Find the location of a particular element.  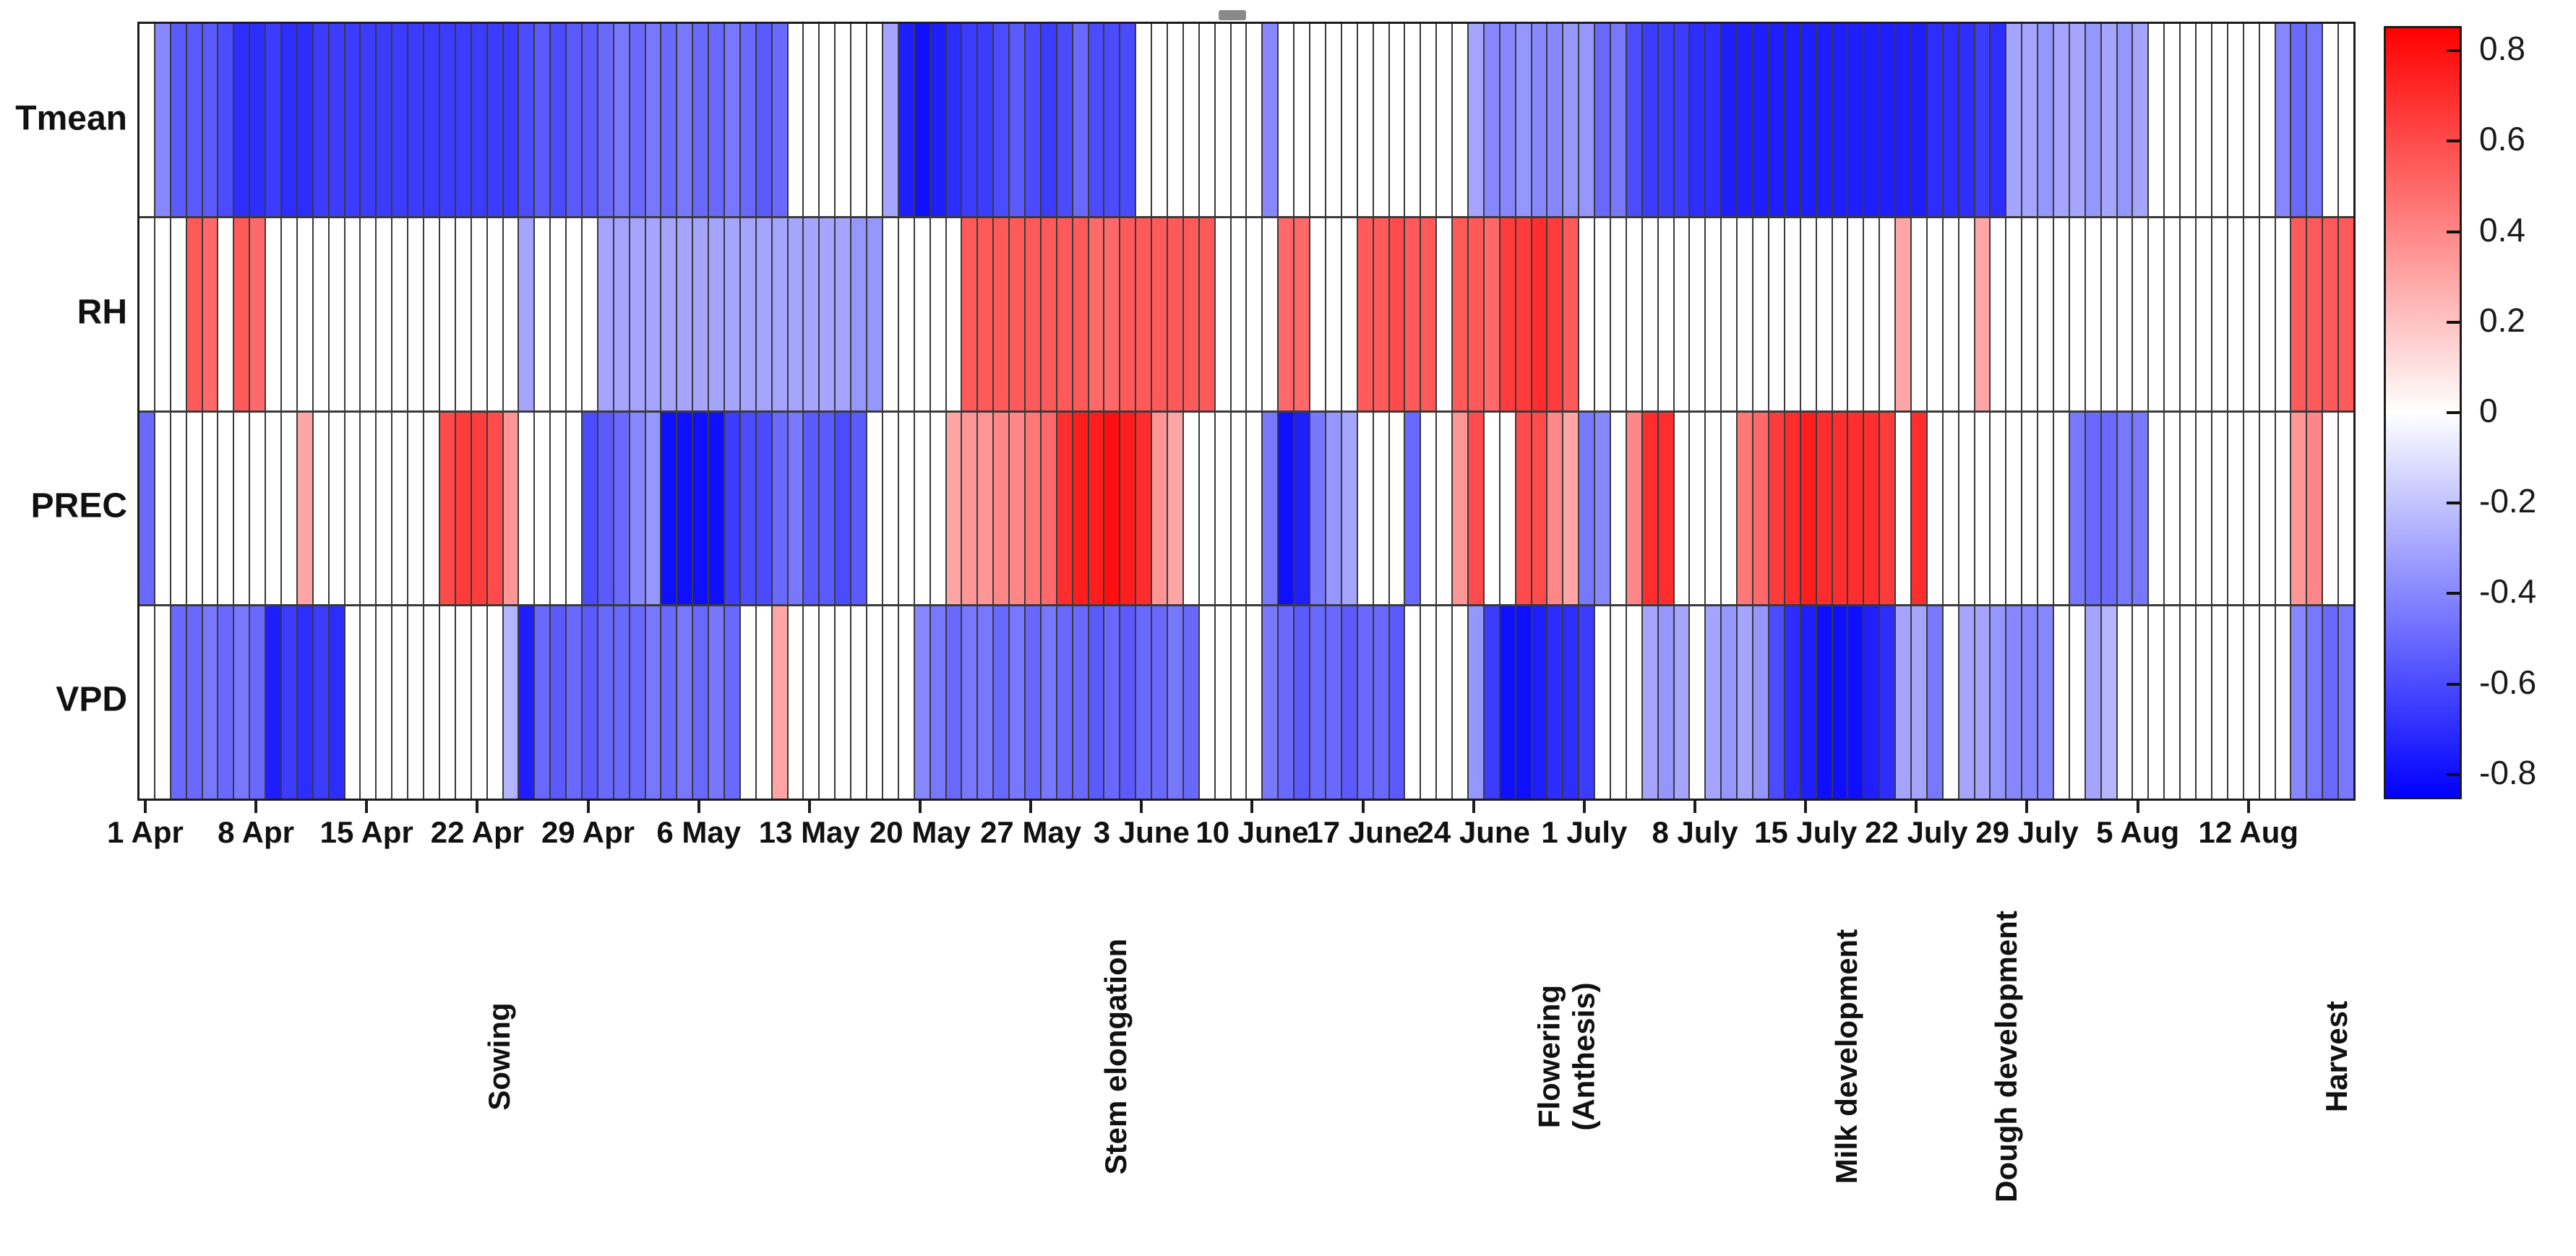

x-axis-tick-label: 20 May is located at coordinates (920, 832).